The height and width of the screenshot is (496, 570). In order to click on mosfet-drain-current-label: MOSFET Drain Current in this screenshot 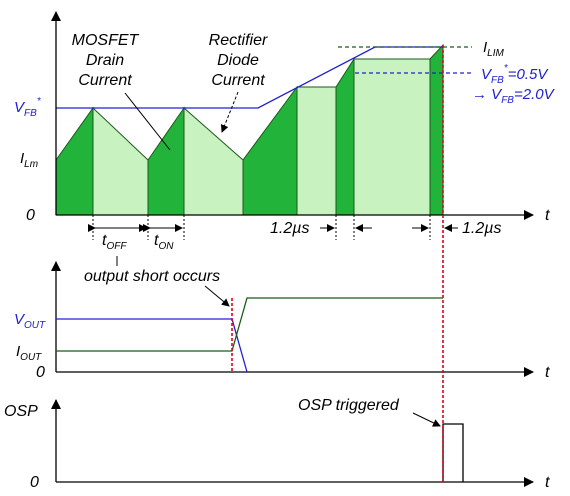, I will do `click(106, 60)`.